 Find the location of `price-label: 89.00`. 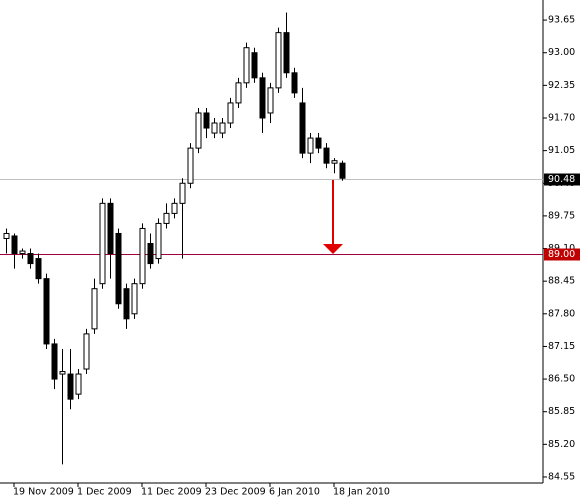

price-label: 89.00 is located at coordinates (561, 254).